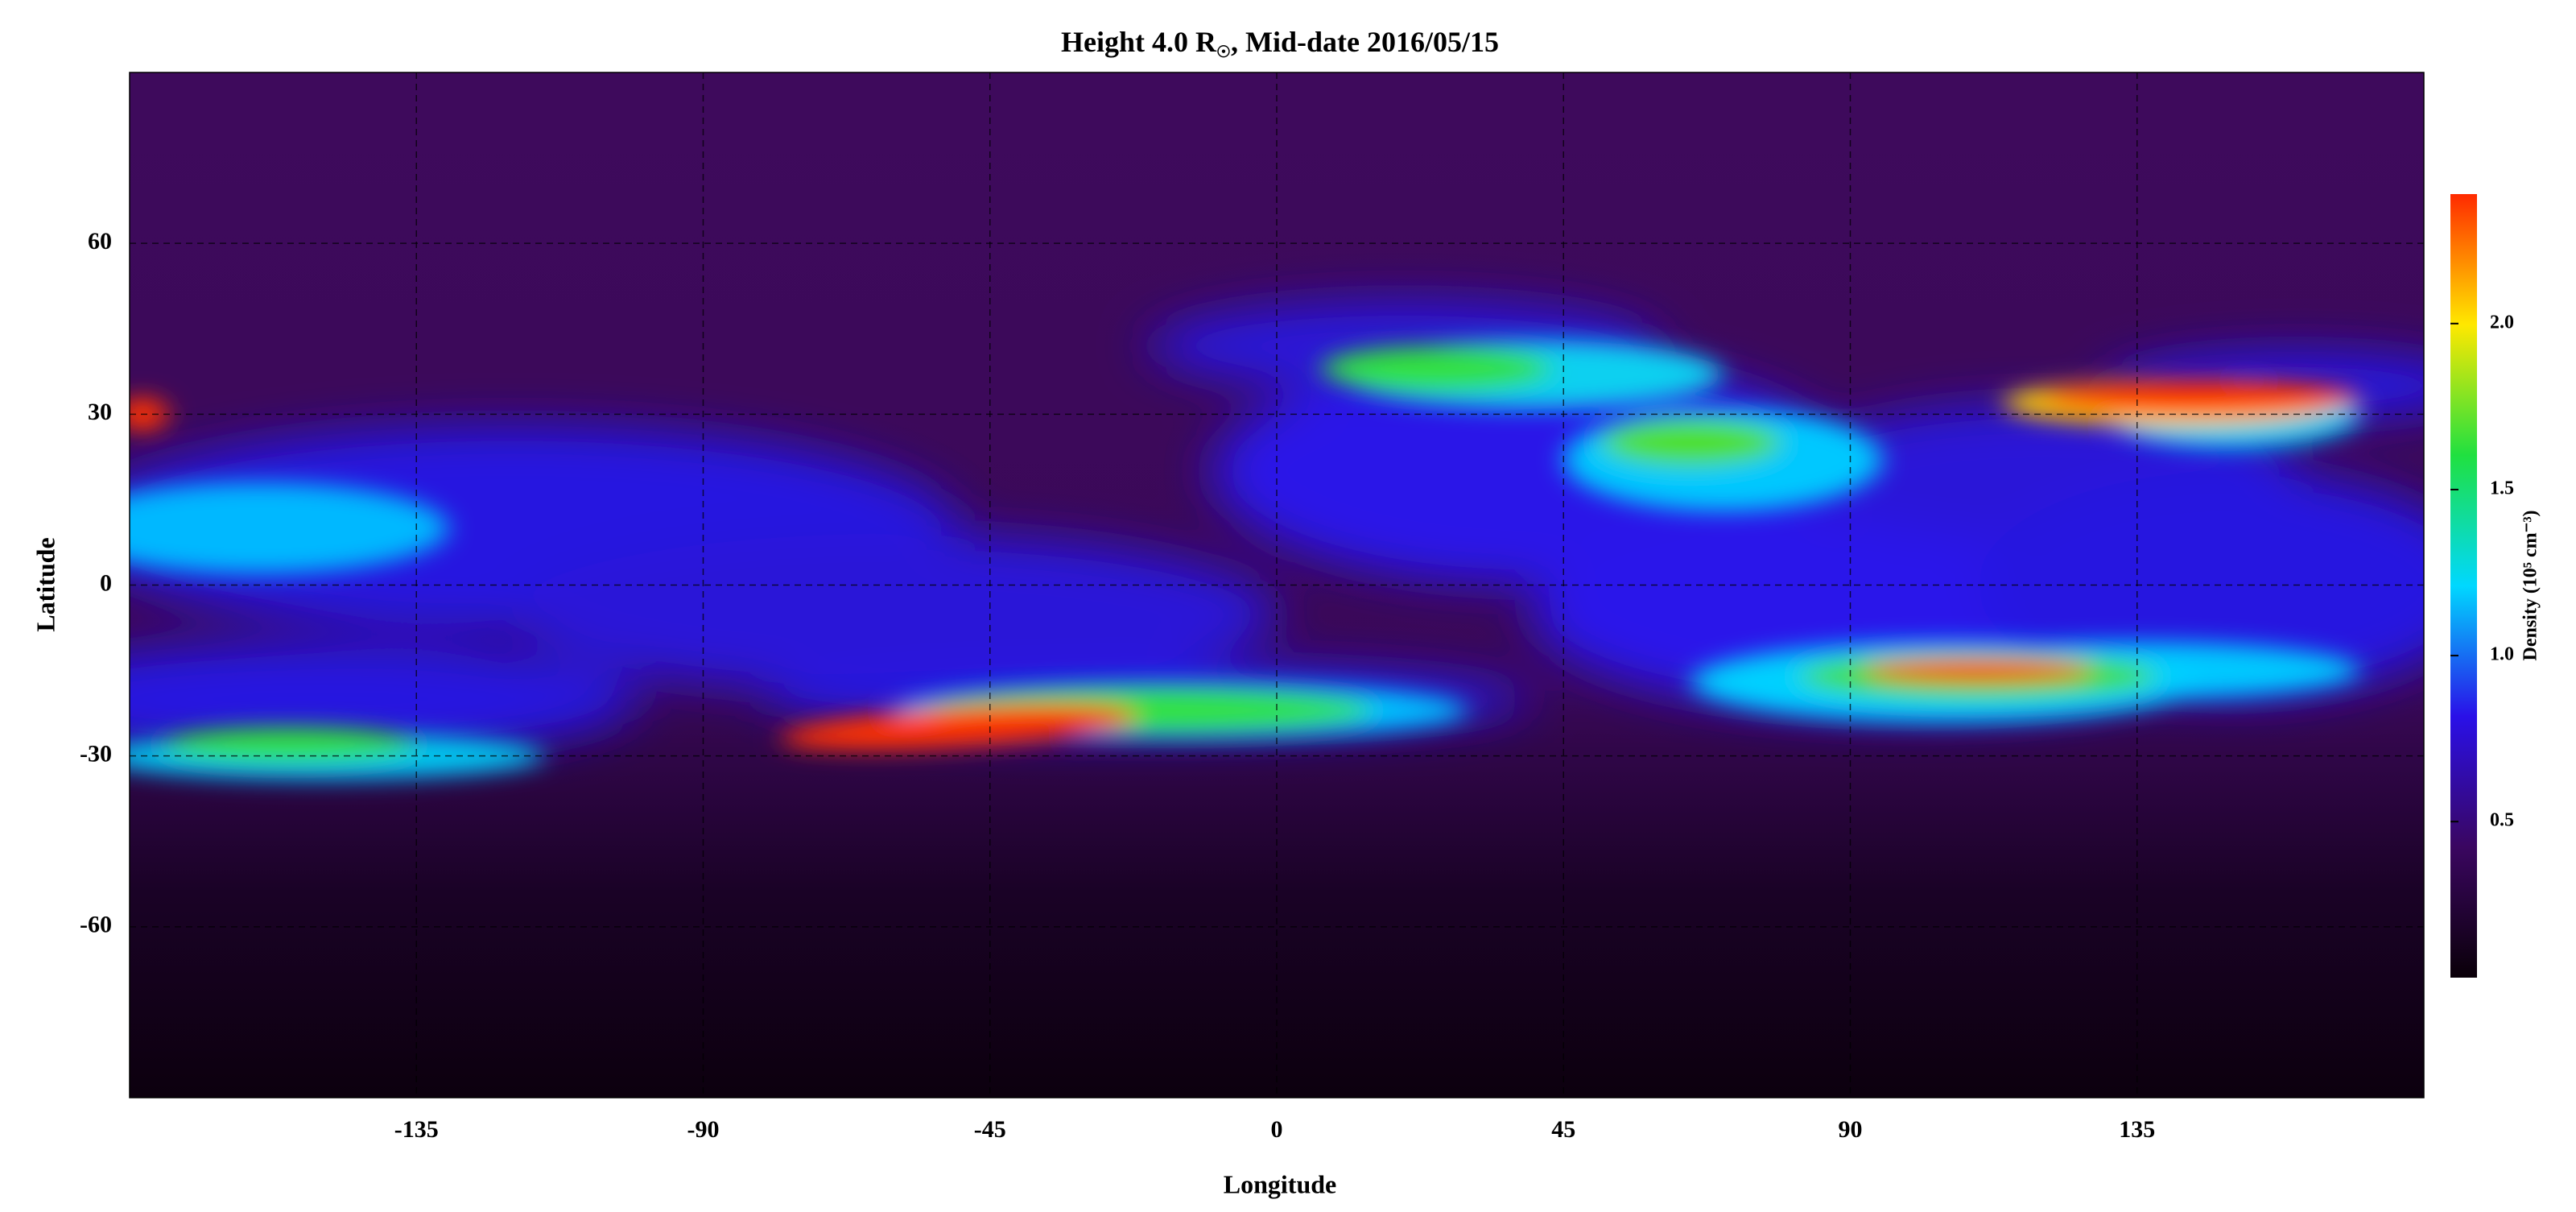 This screenshot has height=1212, width=2576. What do you see at coordinates (2502, 323) in the screenshot?
I see `colorbar-tick-label: 2.0` at bounding box center [2502, 323].